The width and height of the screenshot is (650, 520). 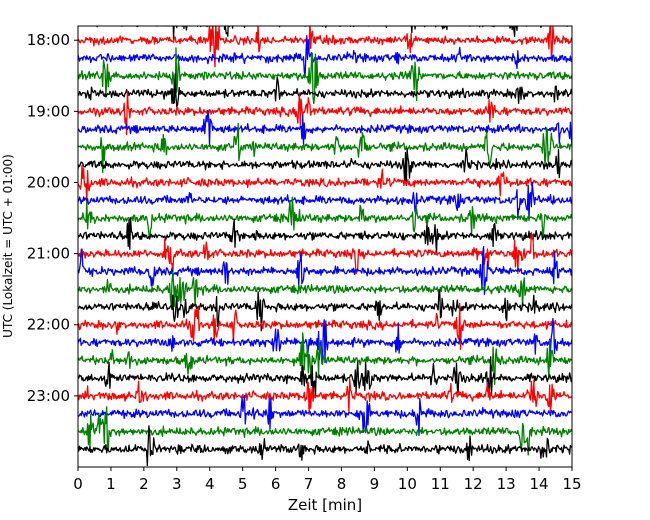 What do you see at coordinates (276, 484) in the screenshot?
I see `x-tick-label: 6` at bounding box center [276, 484].